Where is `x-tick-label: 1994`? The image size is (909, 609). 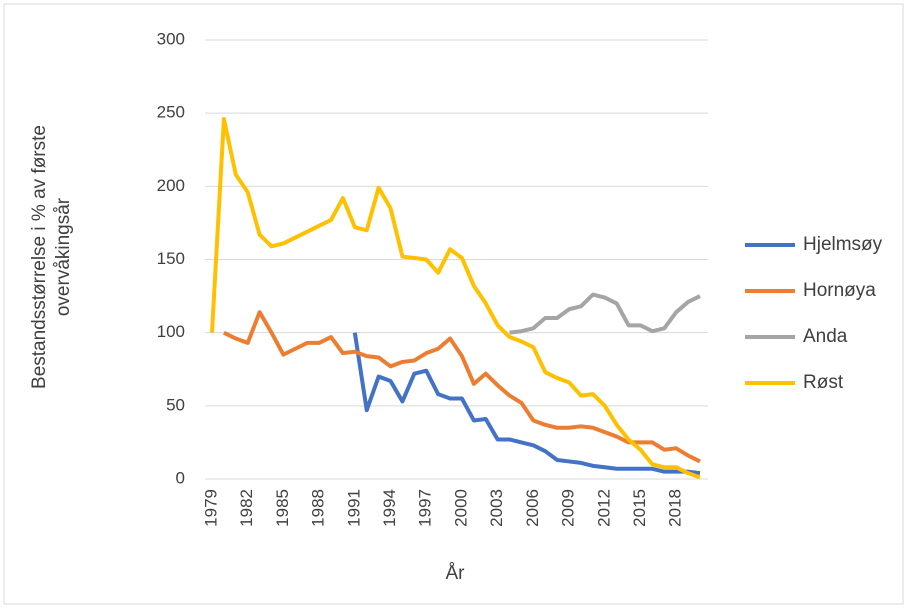 x-tick-label: 1994 is located at coordinates (389, 508).